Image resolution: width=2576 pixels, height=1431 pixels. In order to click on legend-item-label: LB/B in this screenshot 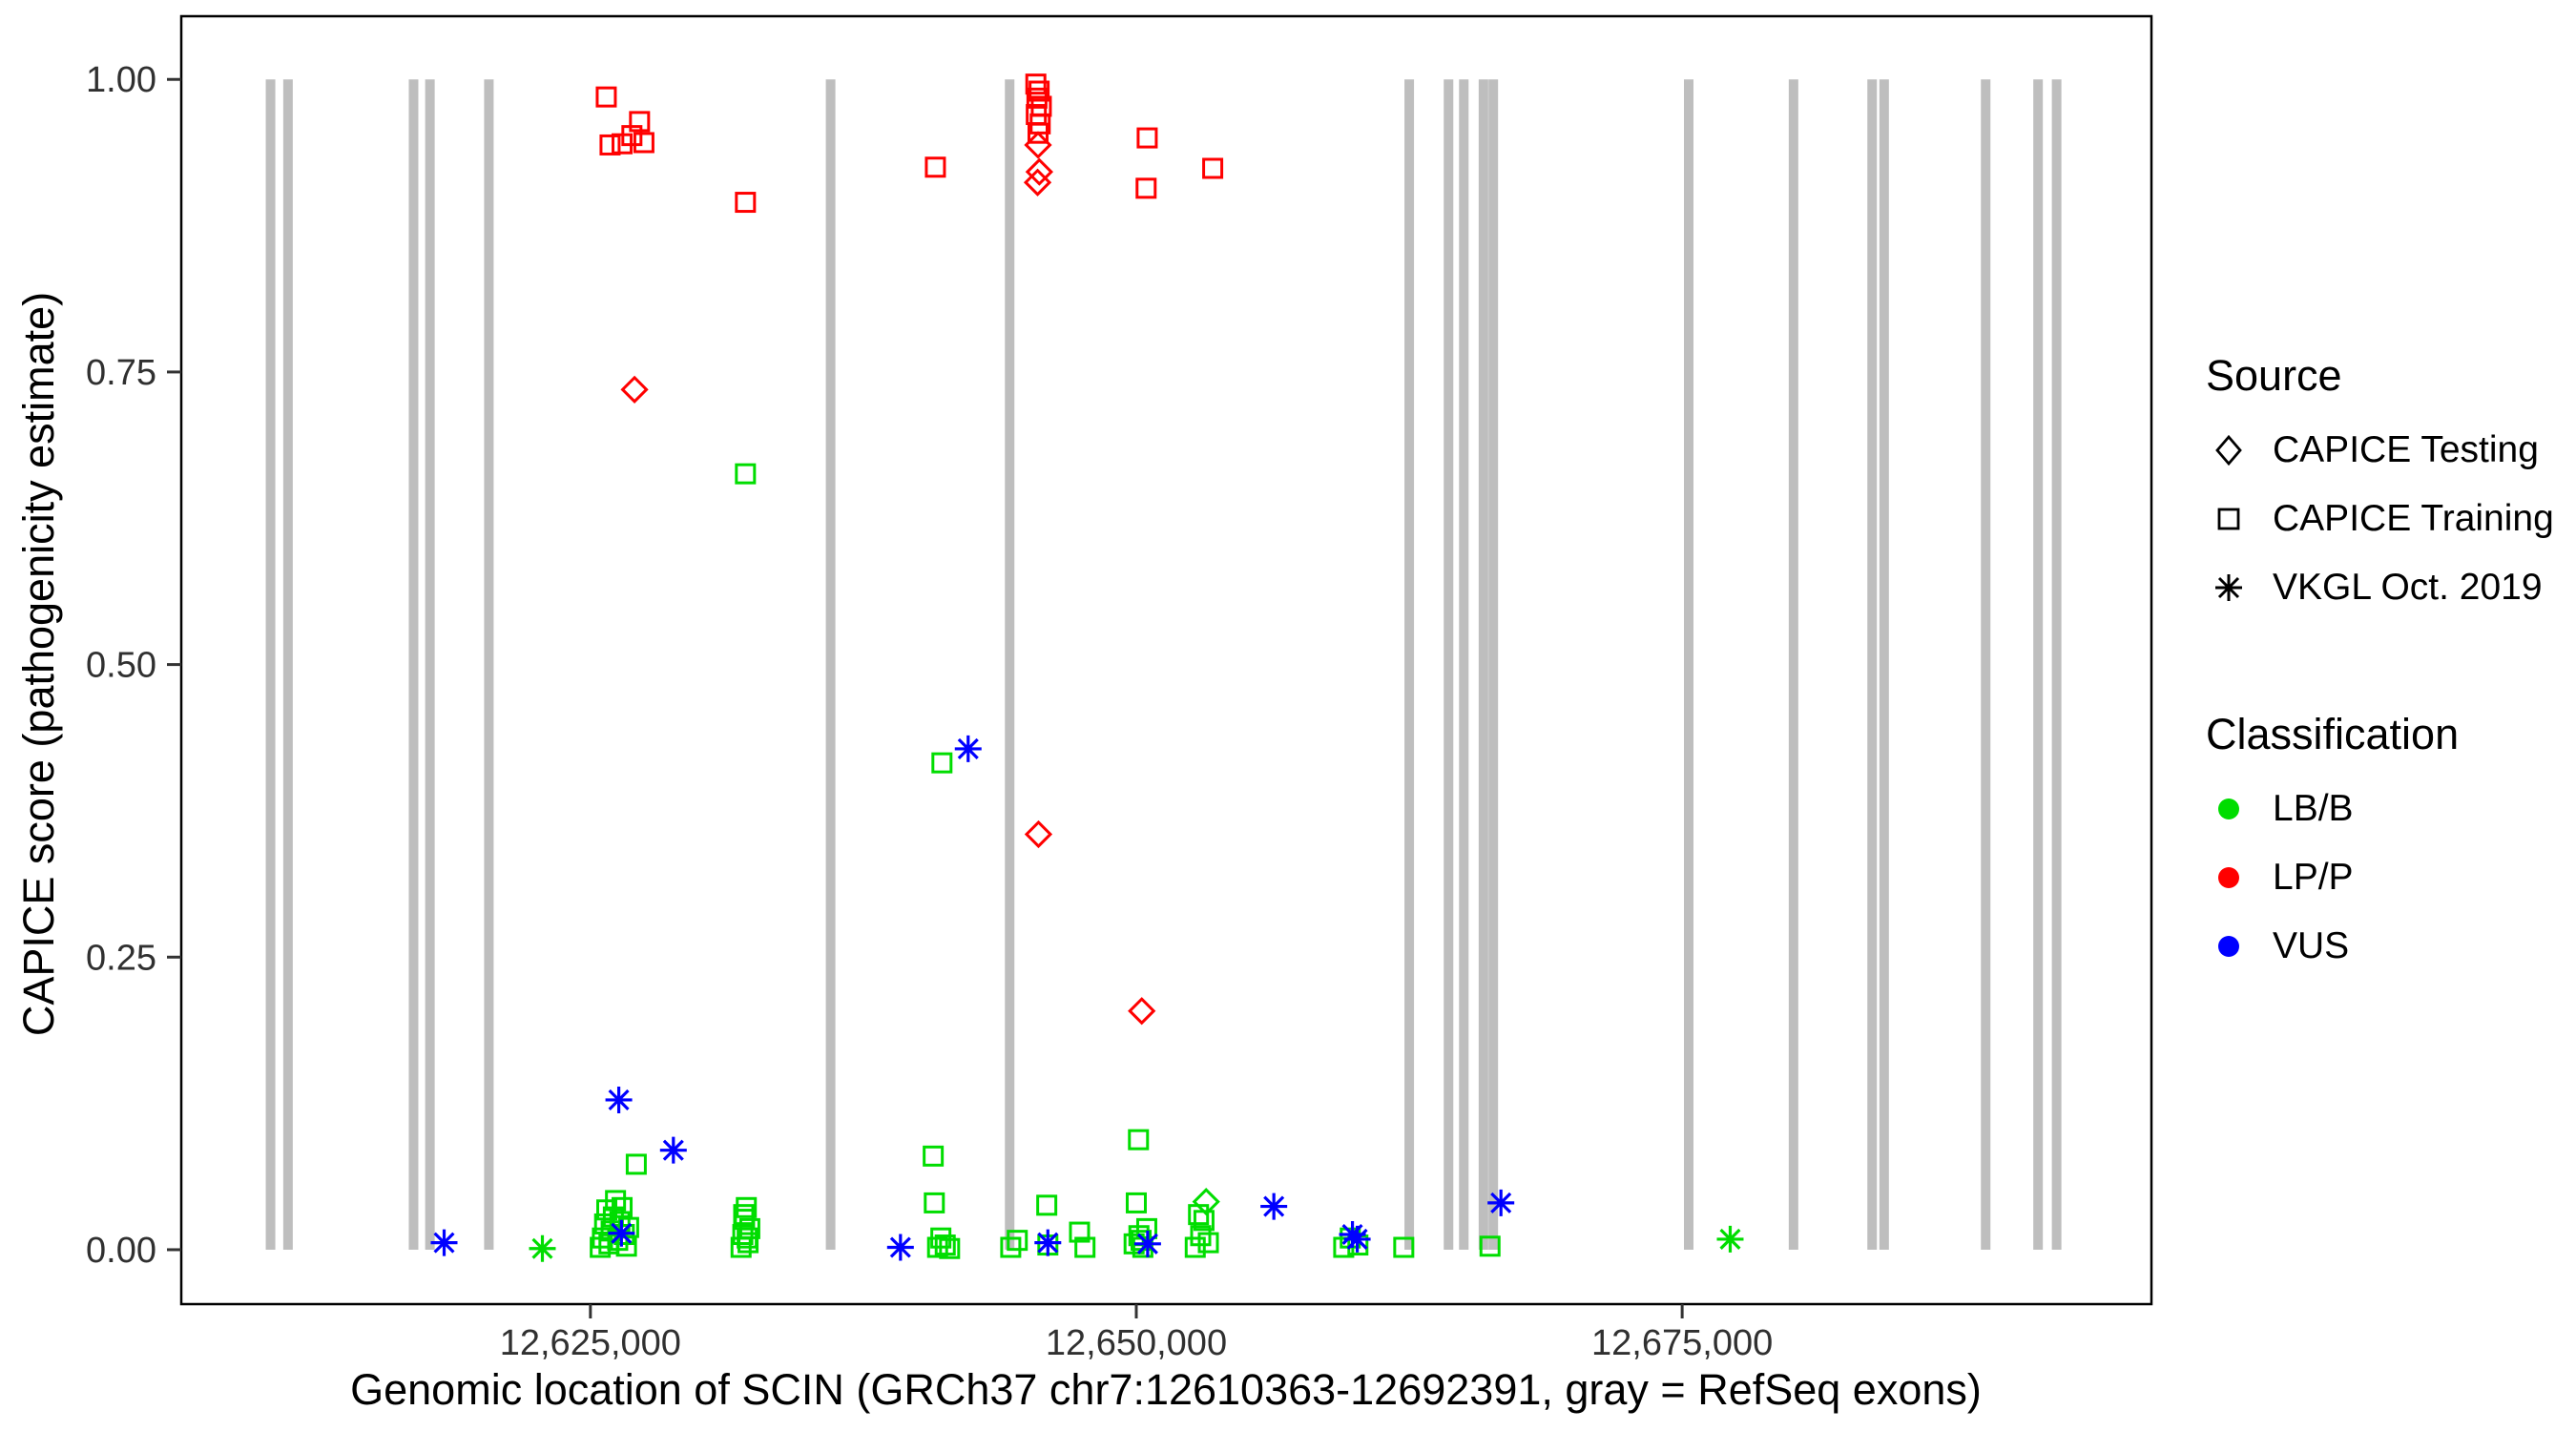, I will do `click(2313, 808)`.